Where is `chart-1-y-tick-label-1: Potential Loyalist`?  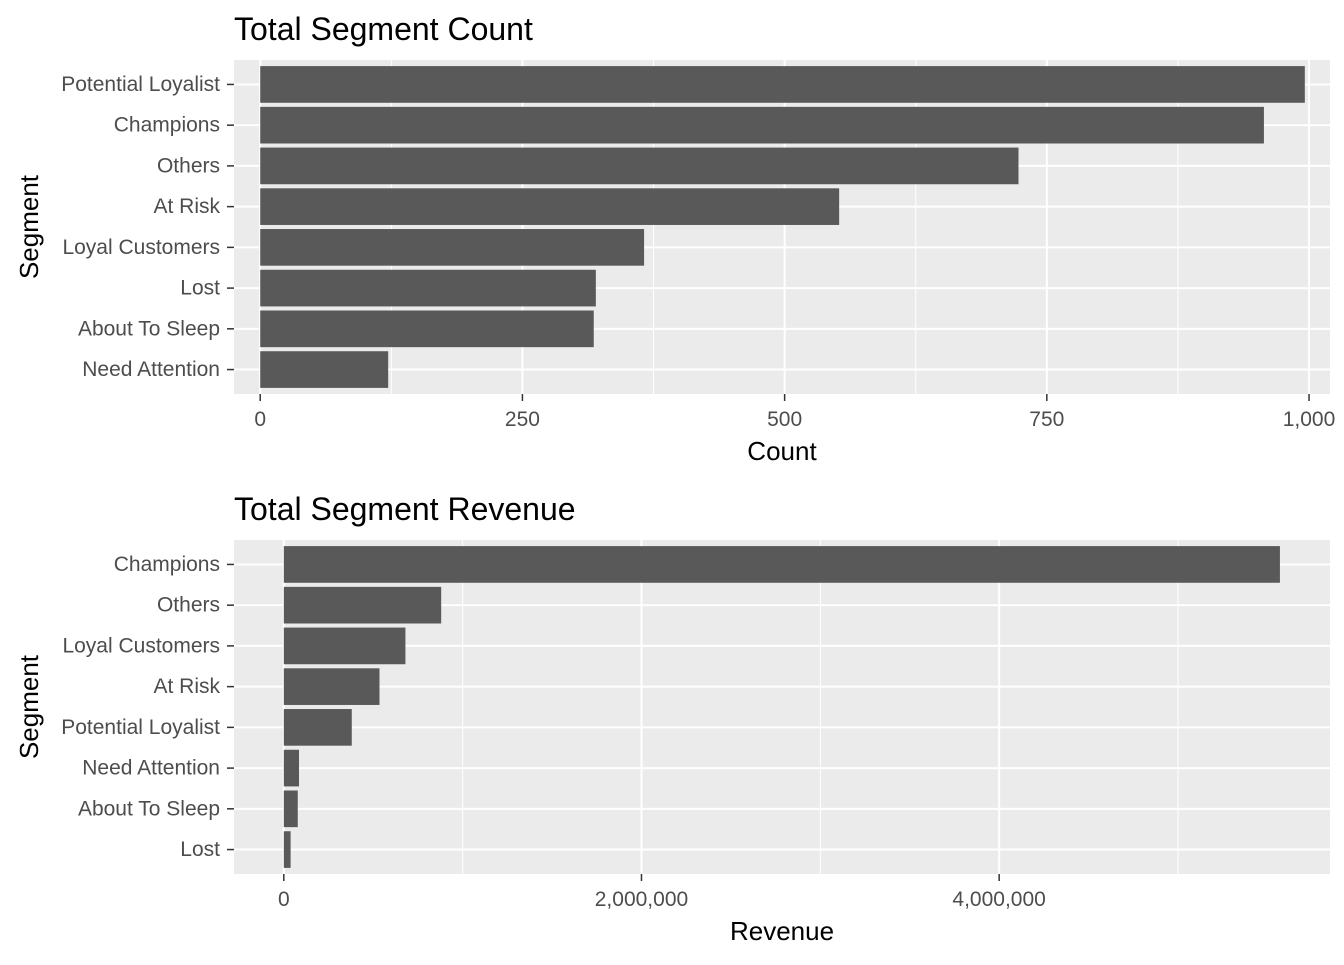
chart-1-y-tick-label-1: Potential Loyalist is located at coordinates (140, 84).